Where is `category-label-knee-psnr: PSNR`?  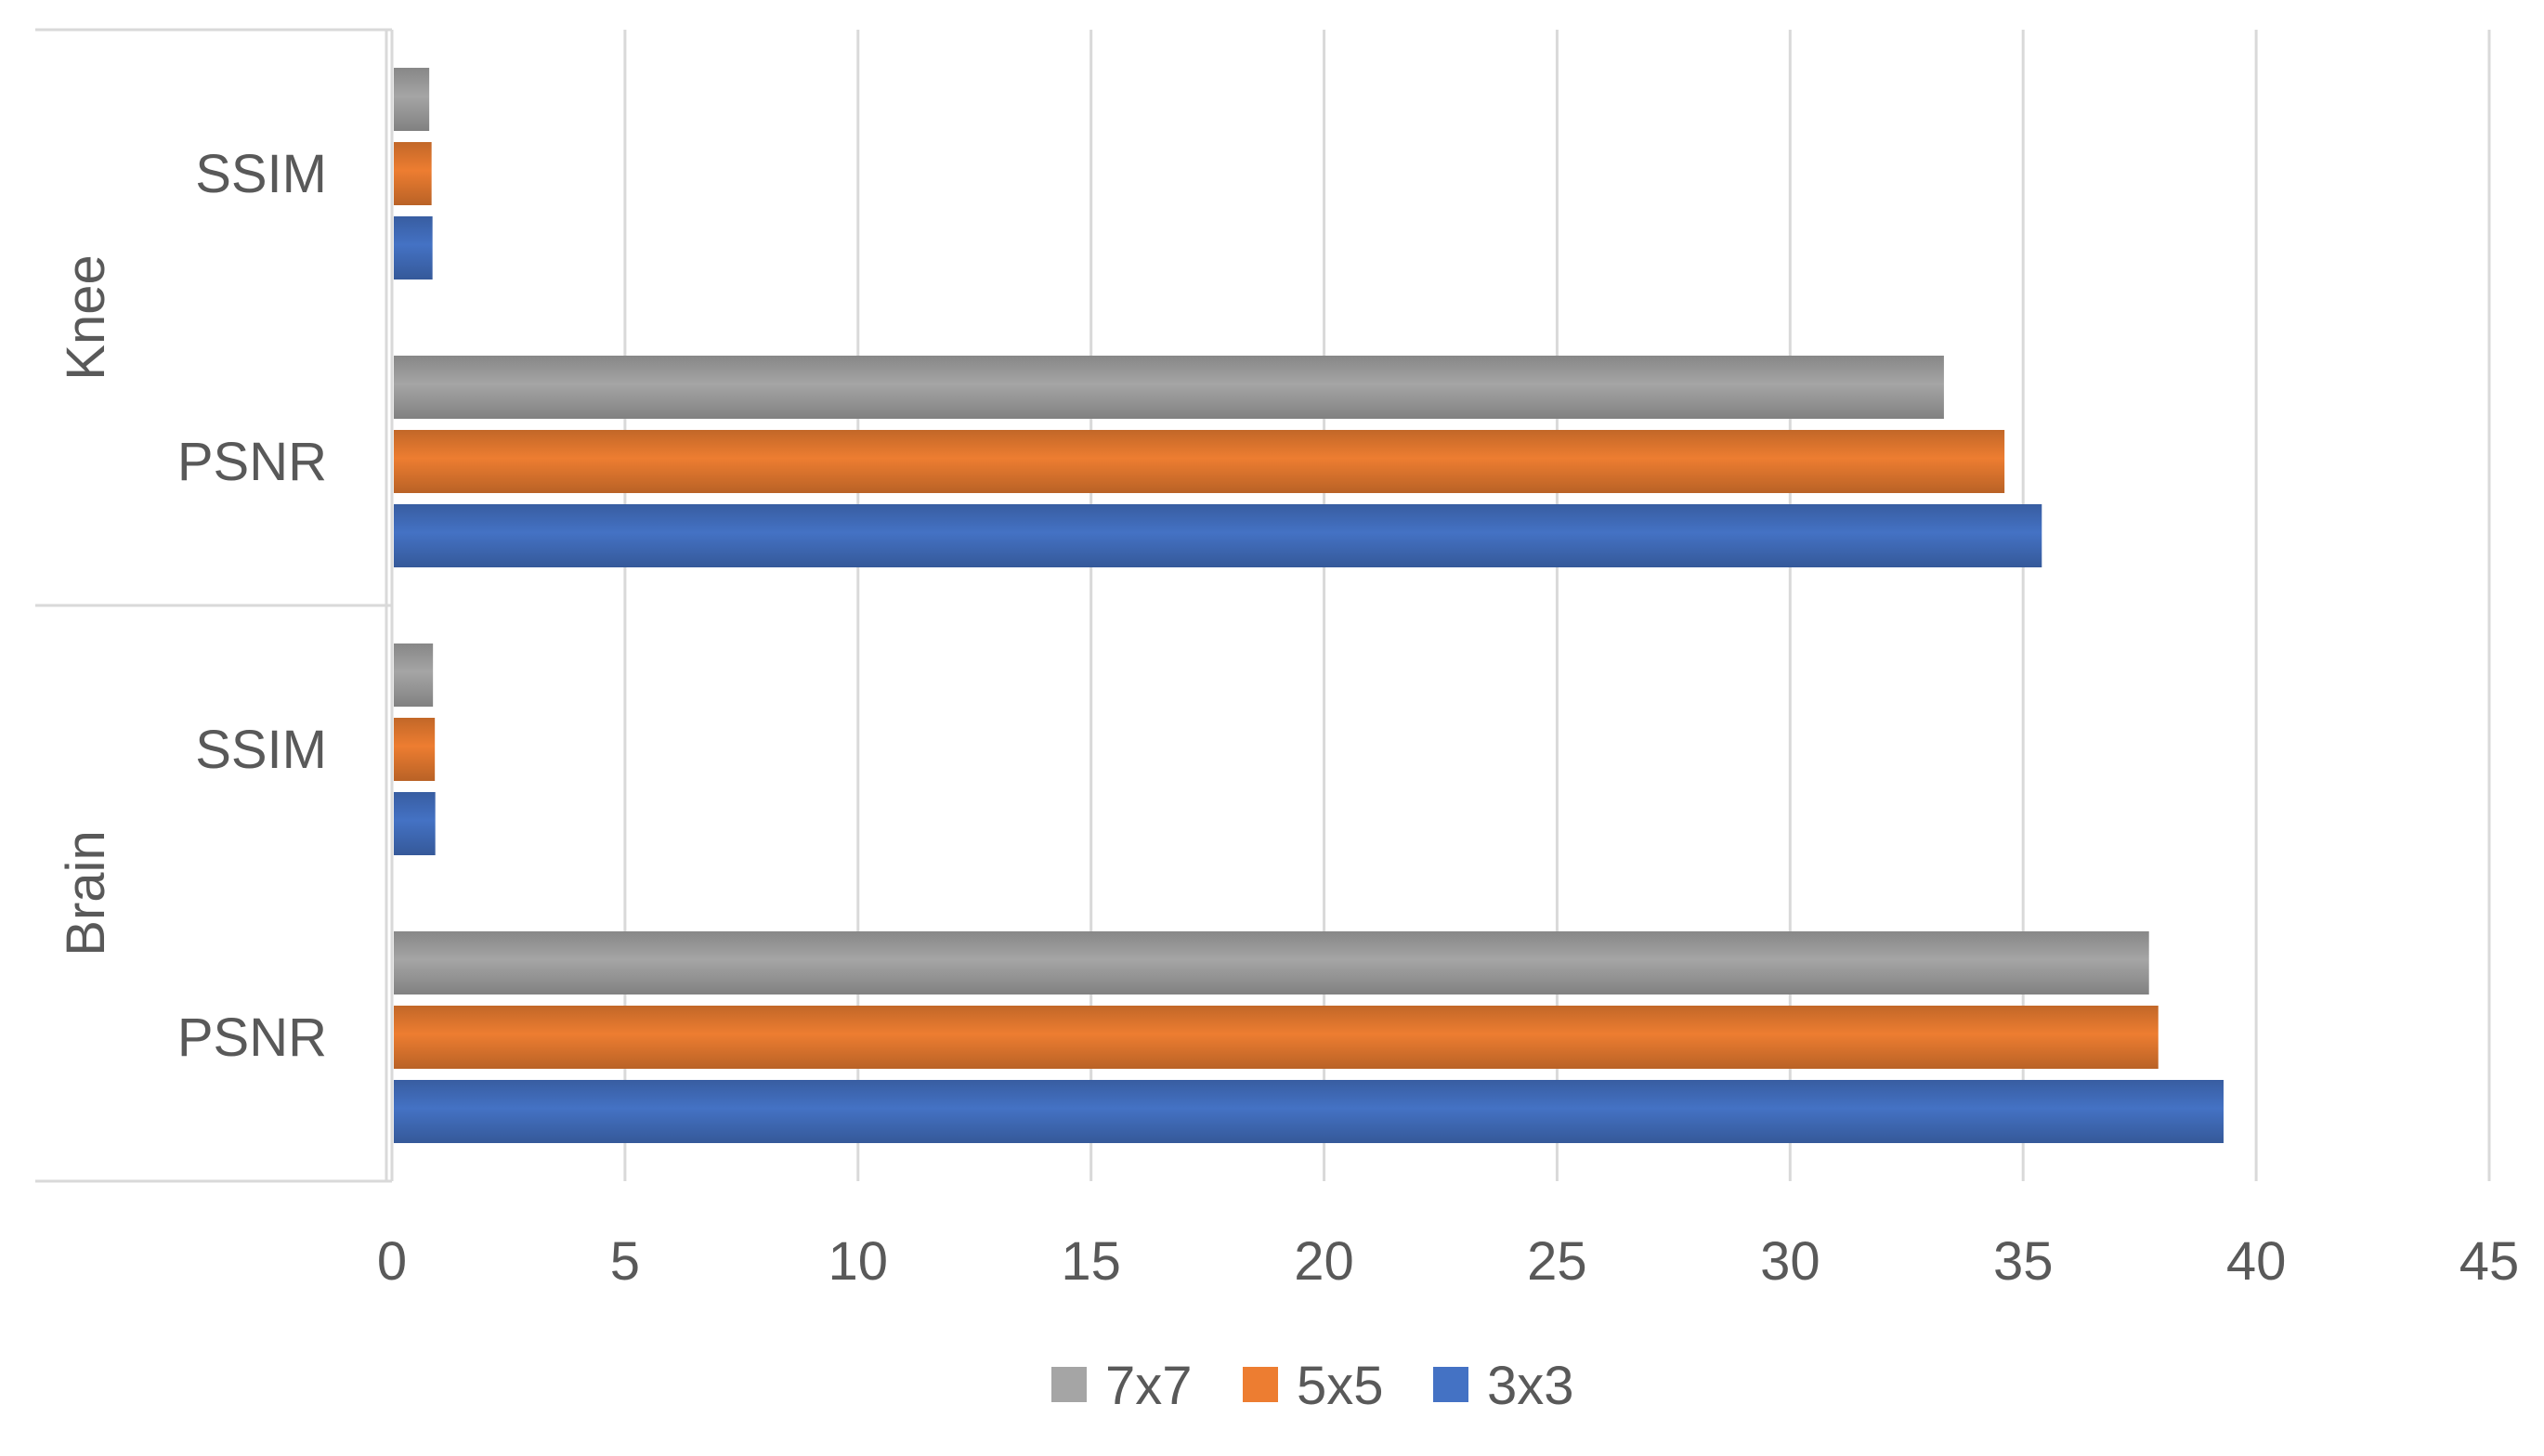
category-label-knee-psnr: PSNR is located at coordinates (252, 462).